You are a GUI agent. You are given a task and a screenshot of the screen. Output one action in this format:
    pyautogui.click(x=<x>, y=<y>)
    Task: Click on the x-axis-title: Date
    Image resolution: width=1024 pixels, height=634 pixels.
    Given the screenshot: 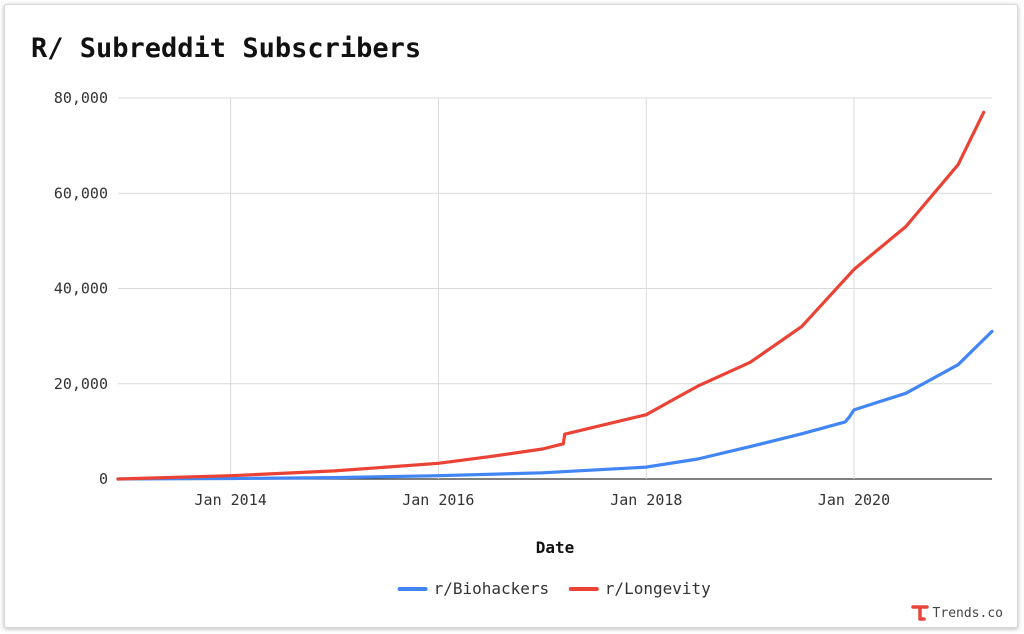 What is the action you would take?
    pyautogui.click(x=555, y=547)
    